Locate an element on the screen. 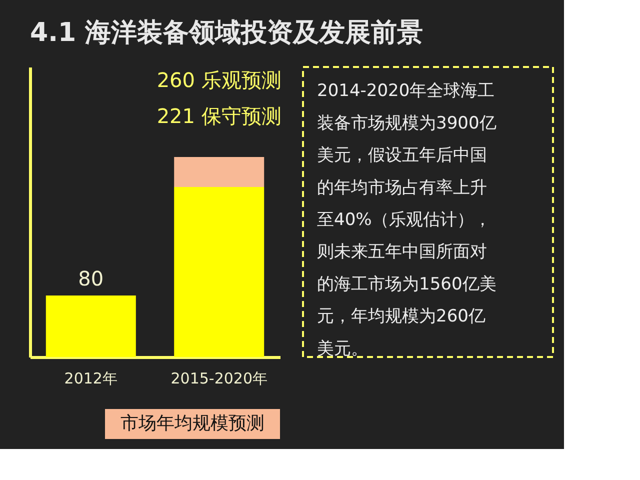  chart-title: 4.1 海洋装备领域投资及发展前景 is located at coordinates (227, 33).